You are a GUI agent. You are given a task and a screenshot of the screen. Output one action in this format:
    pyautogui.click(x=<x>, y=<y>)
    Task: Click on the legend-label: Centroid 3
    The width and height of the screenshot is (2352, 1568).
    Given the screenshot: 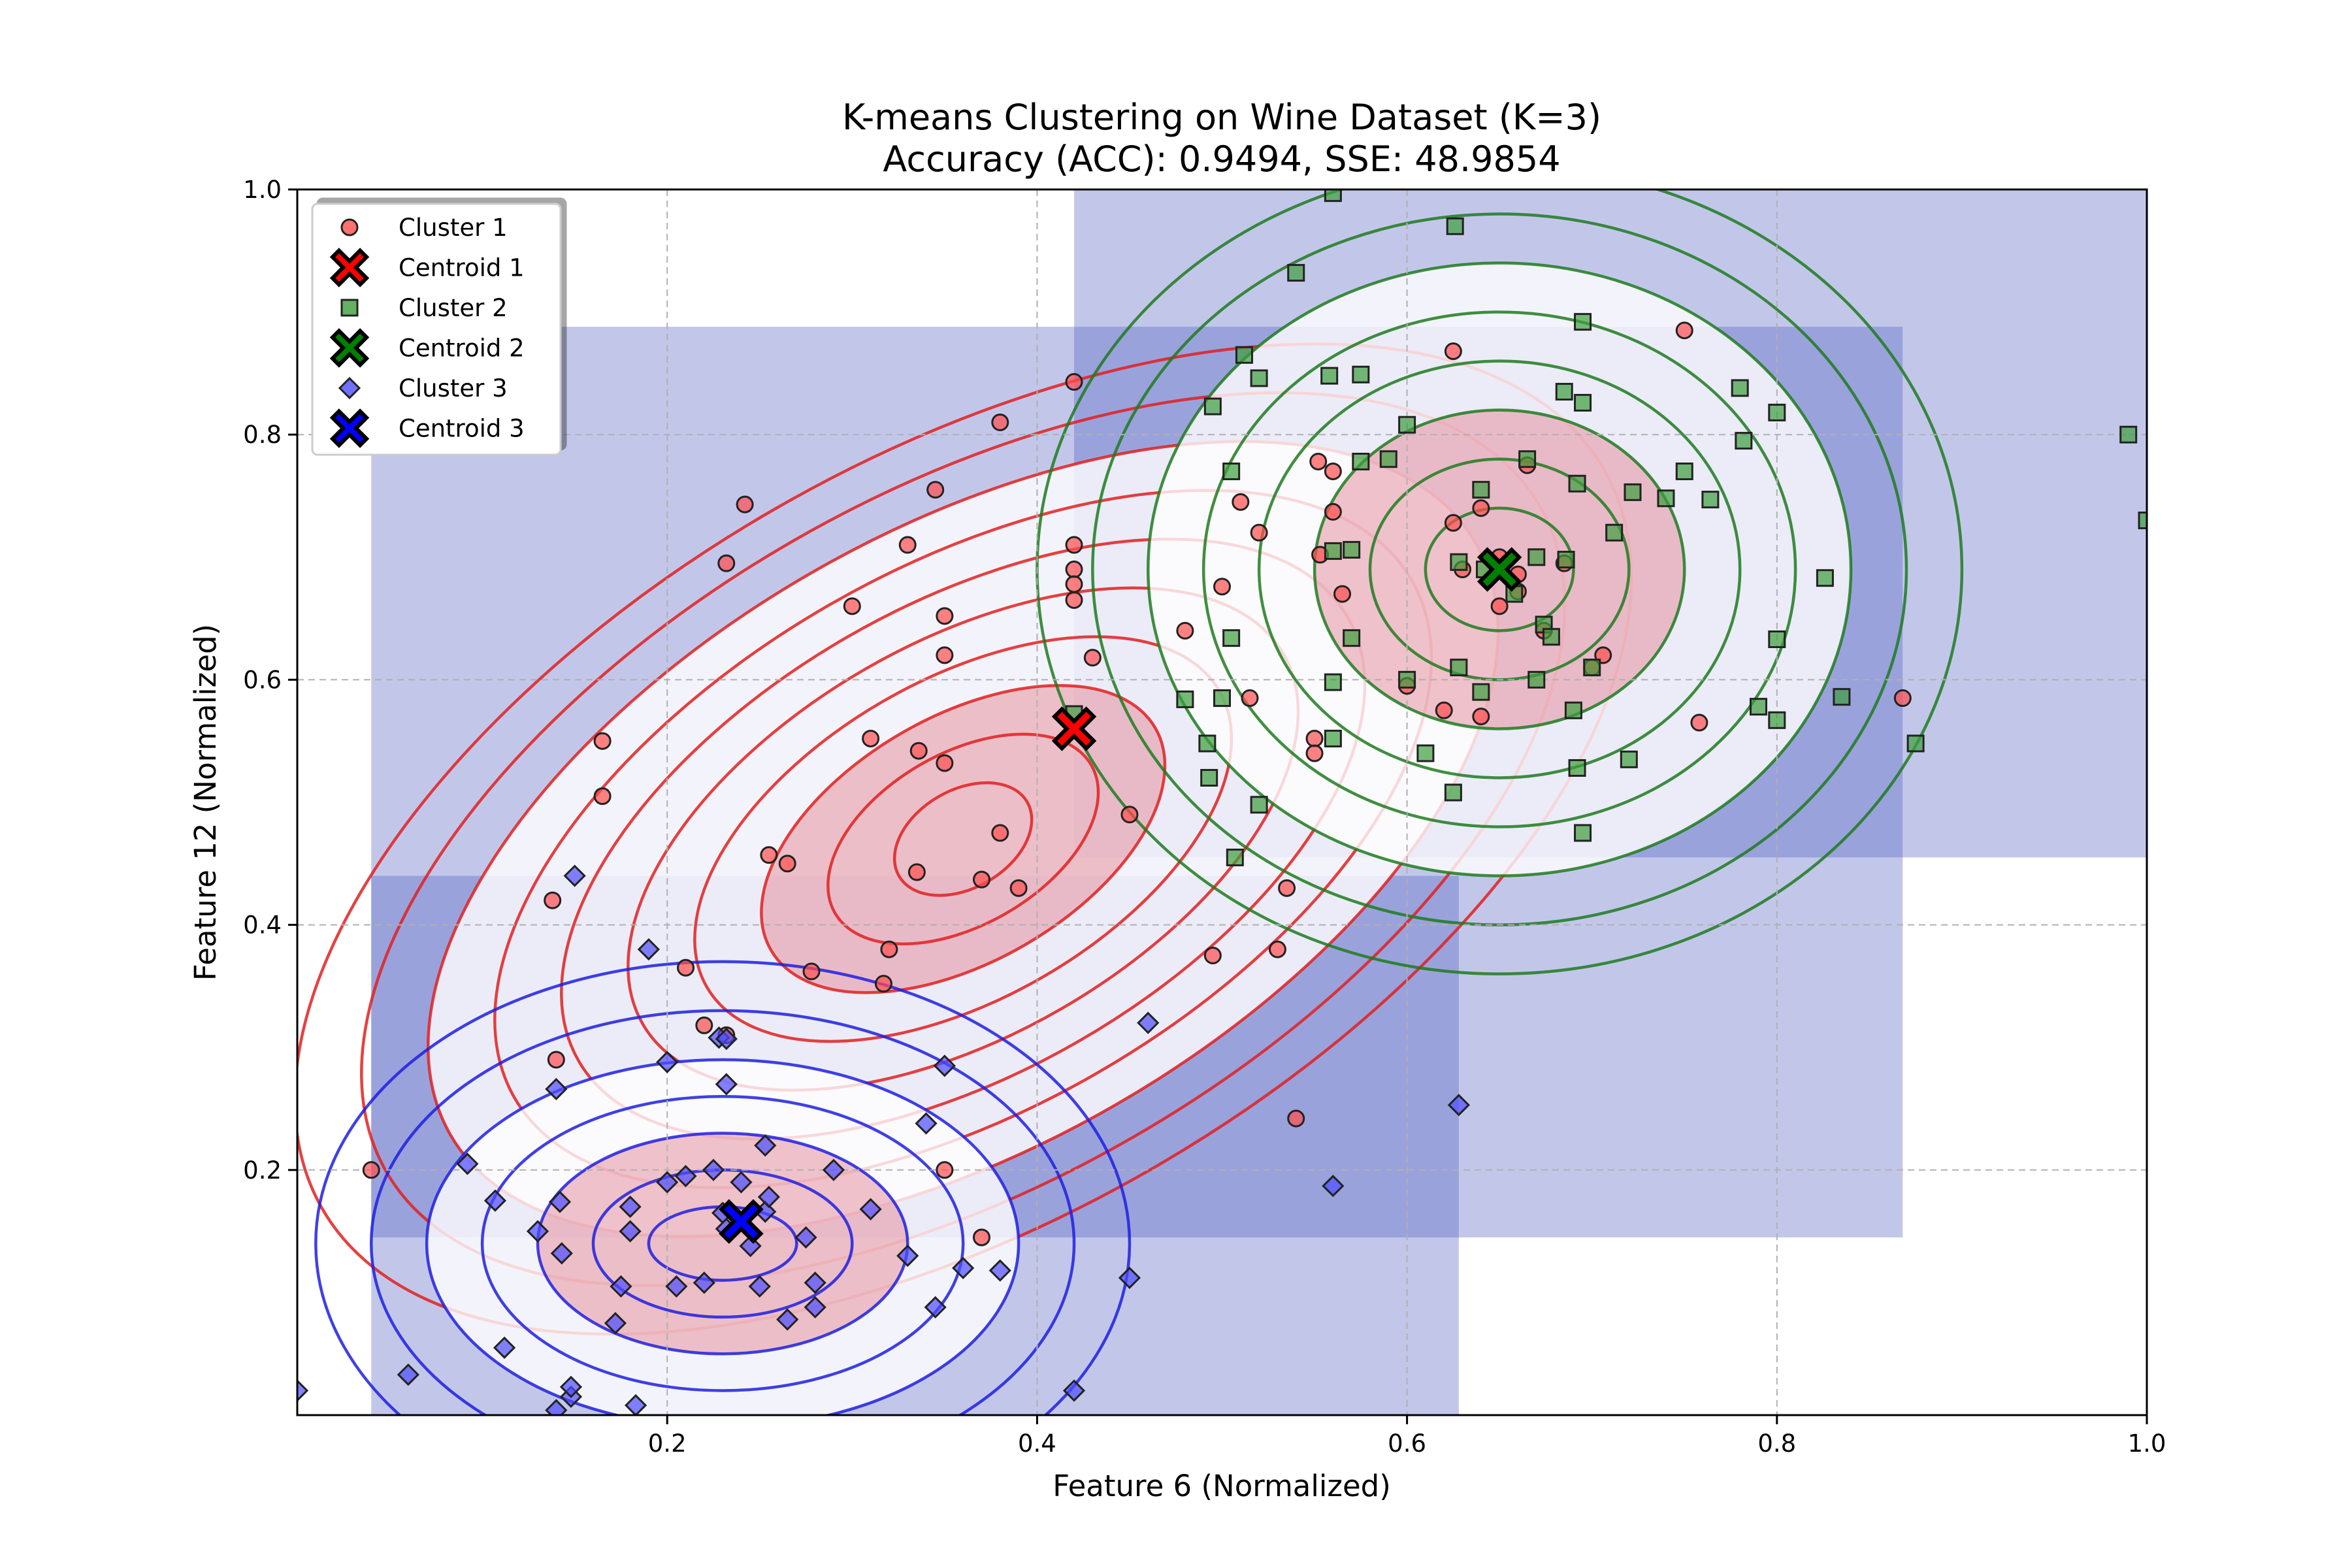 What is the action you would take?
    pyautogui.click(x=462, y=429)
    